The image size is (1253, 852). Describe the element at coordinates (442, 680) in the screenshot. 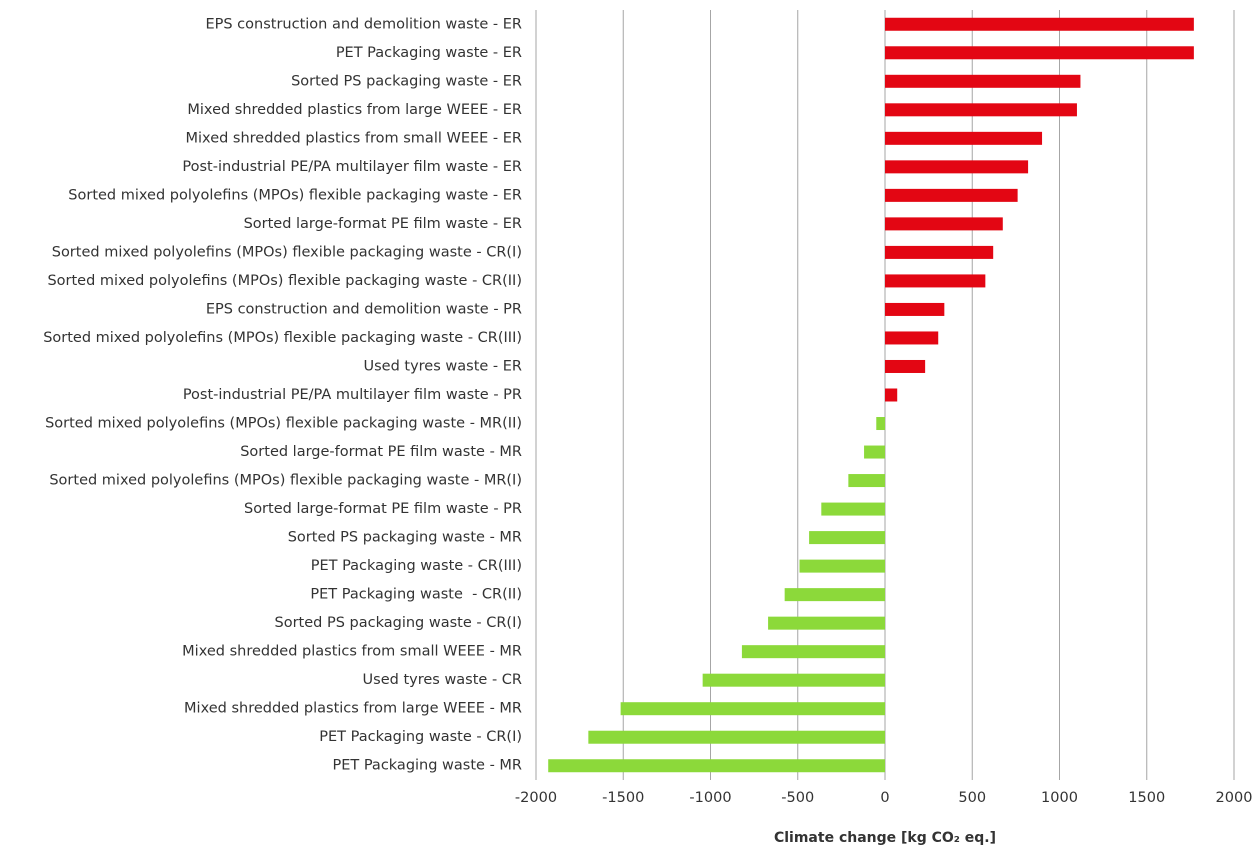

I see `y-tick-label: Used tyres waste - CR` at that location.